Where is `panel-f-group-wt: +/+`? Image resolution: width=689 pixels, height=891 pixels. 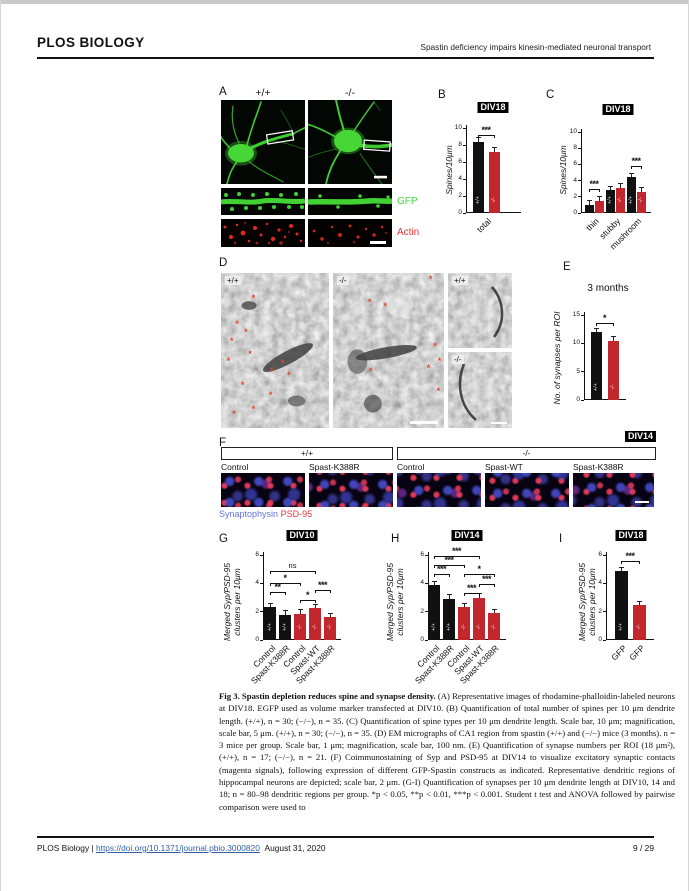 panel-f-group-wt: +/+ is located at coordinates (307, 453).